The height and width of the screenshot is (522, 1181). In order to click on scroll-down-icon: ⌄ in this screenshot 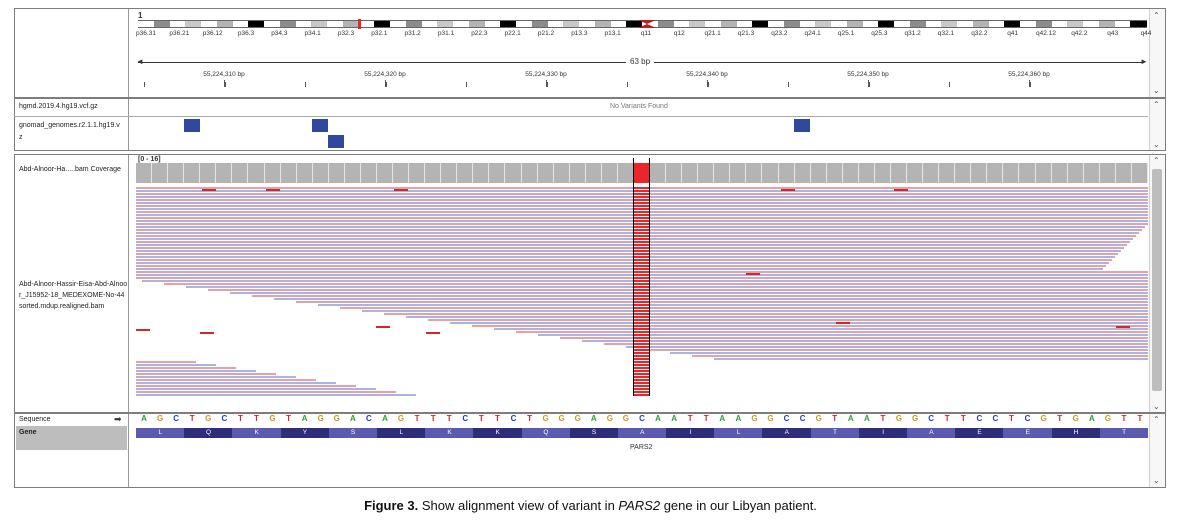, I will do `click(1156, 90)`.